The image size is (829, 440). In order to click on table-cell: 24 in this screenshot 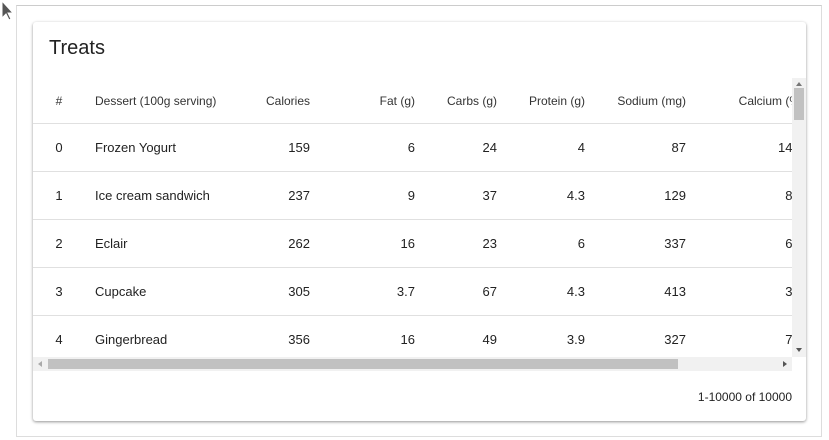, I will do `click(489, 147)`.